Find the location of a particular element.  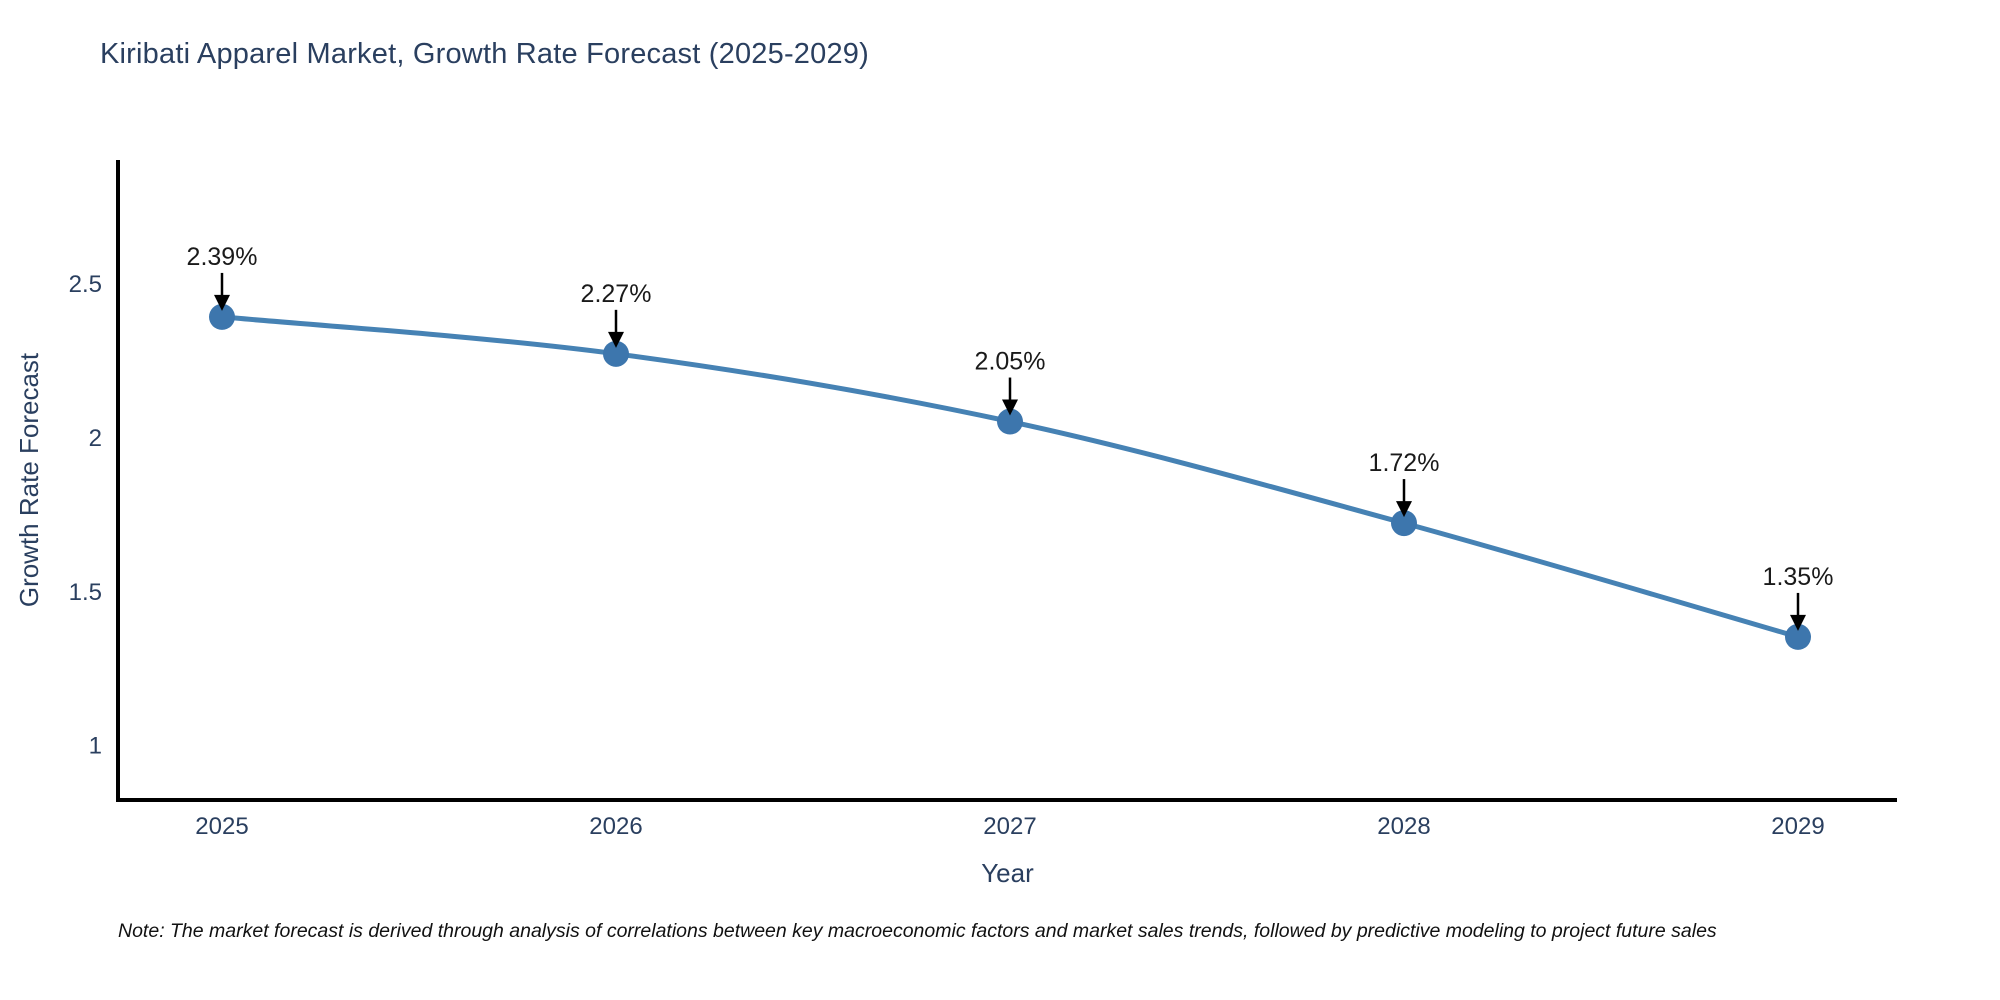

data-point-2025 is located at coordinates (222, 316).